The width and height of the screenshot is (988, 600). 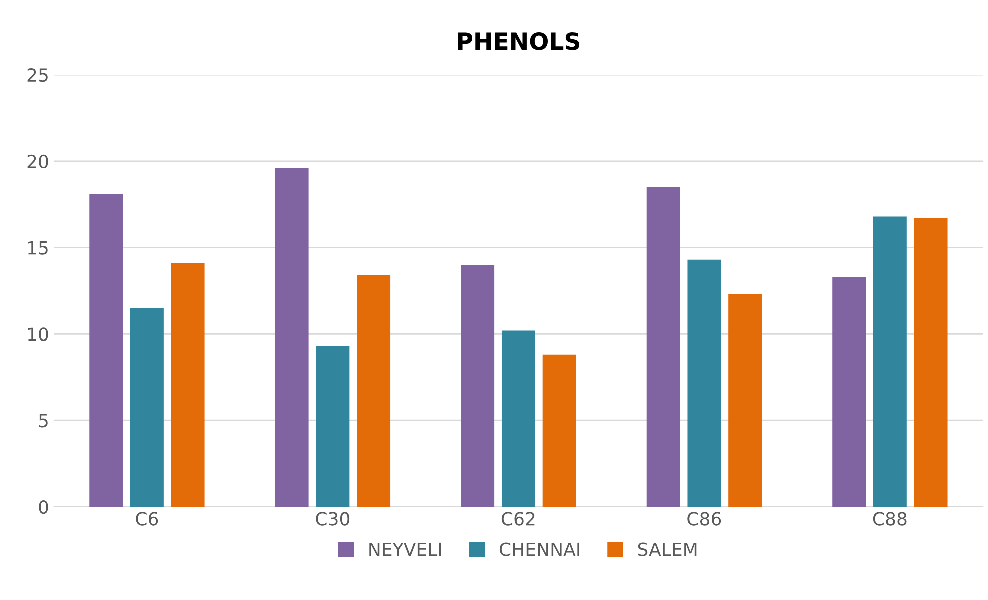 I want to click on y-tick-label: 20, so click(x=38, y=161).